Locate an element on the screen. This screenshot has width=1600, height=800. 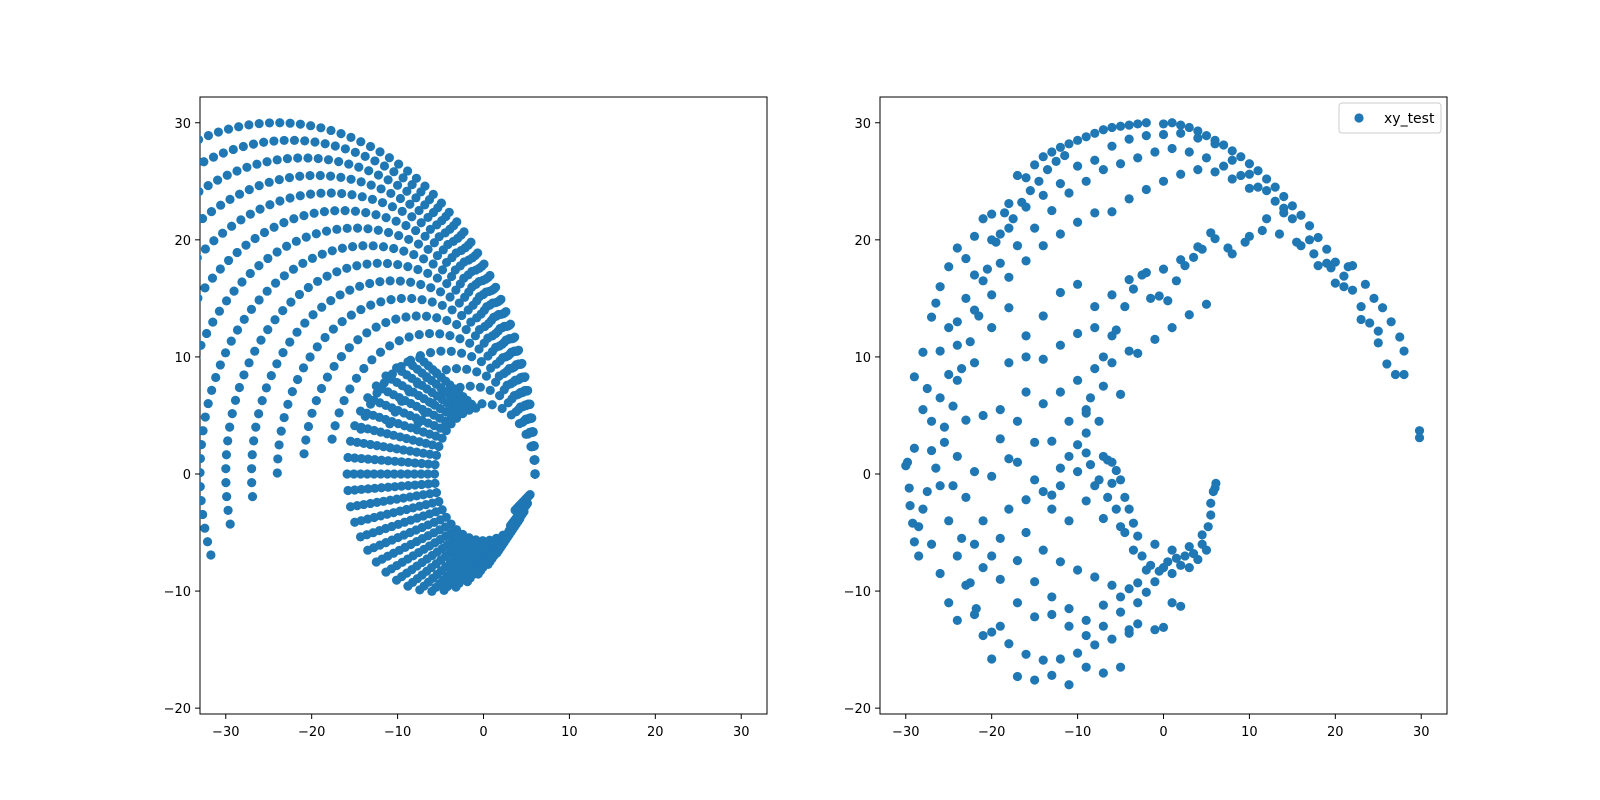
x-tick-label: −10 is located at coordinates (397, 732).